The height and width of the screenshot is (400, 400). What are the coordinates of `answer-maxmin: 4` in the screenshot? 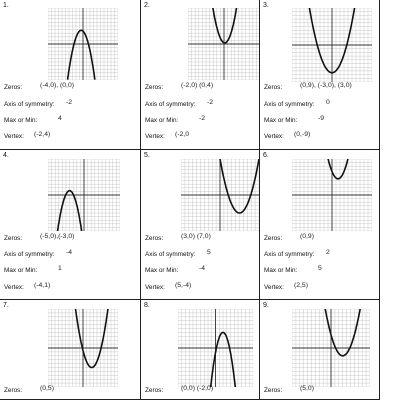 It's located at (60, 118).